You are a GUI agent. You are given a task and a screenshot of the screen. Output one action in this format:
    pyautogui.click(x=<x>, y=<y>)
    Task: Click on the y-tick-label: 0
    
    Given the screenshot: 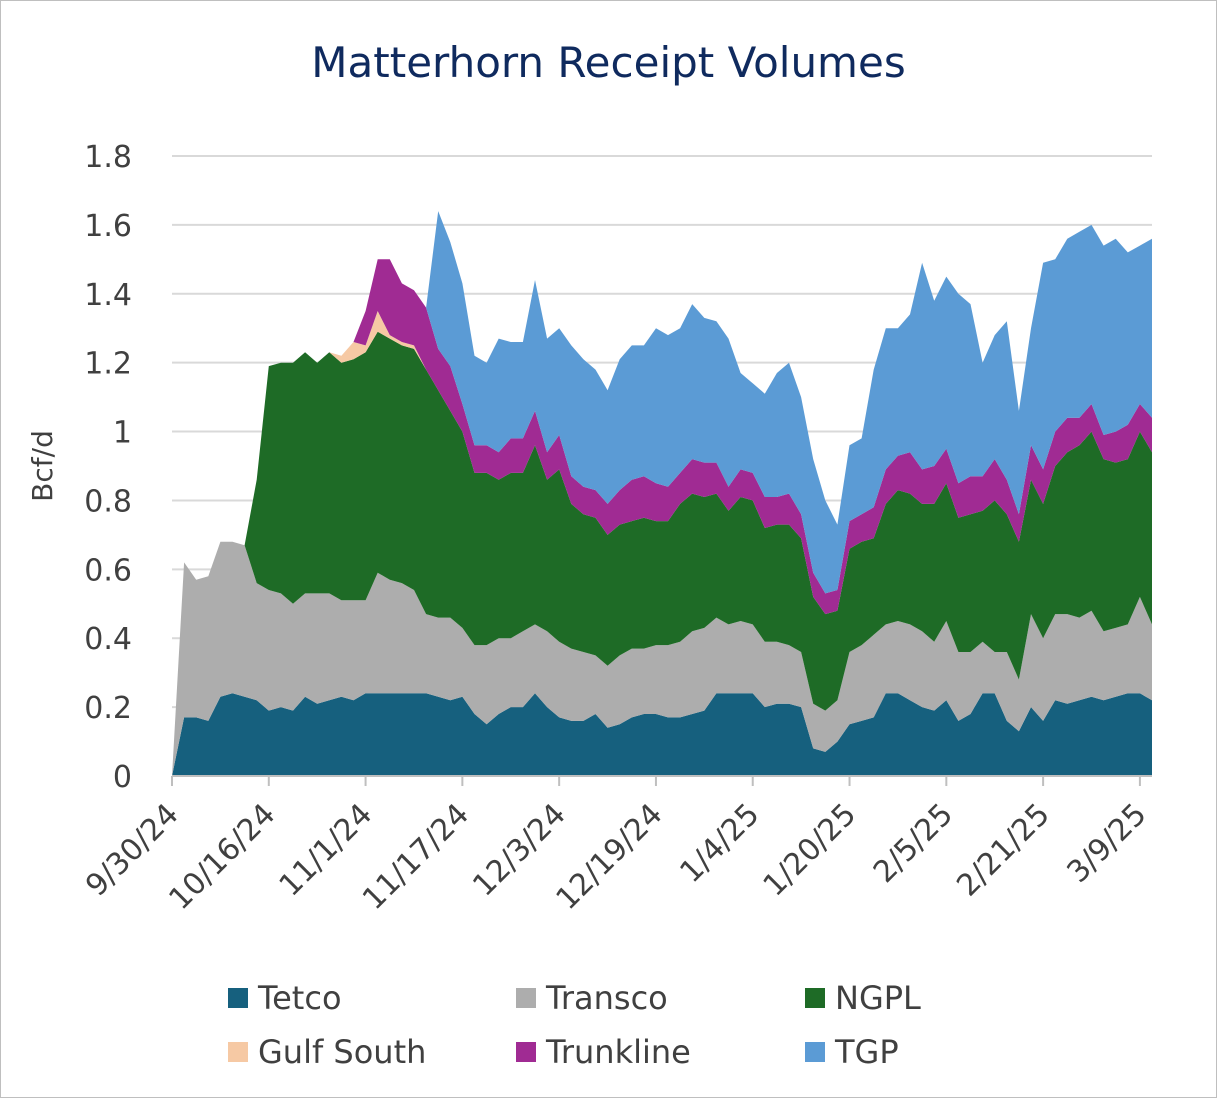 What is the action you would take?
    pyautogui.click(x=122, y=777)
    